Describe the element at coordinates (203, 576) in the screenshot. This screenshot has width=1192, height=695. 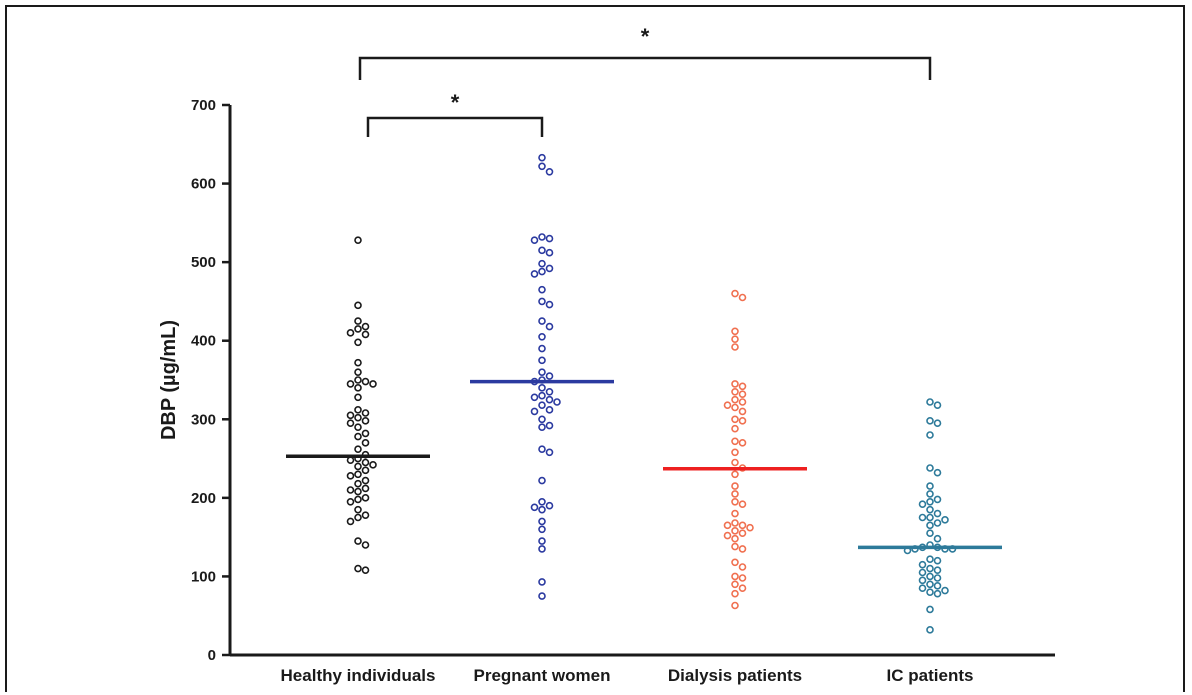
I see `y-tick-label-100: 100` at that location.